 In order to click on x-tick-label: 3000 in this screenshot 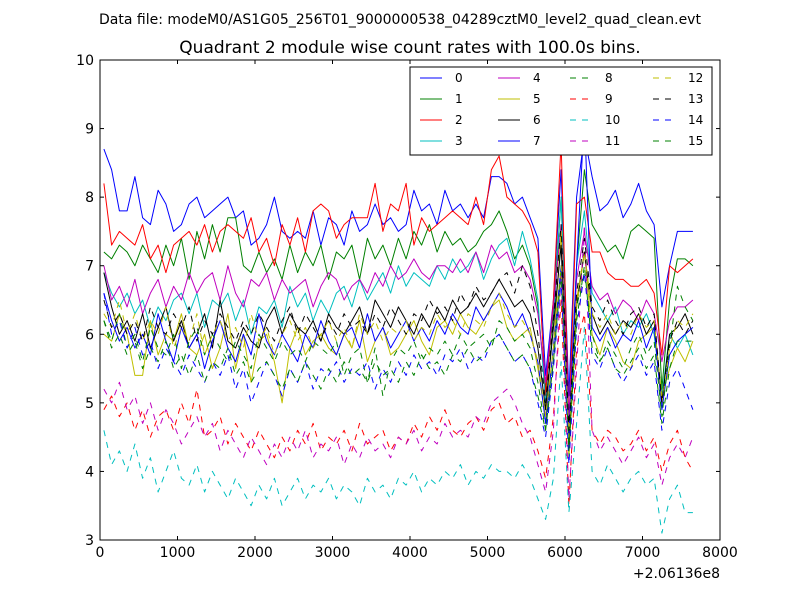, I will do `click(333, 553)`.